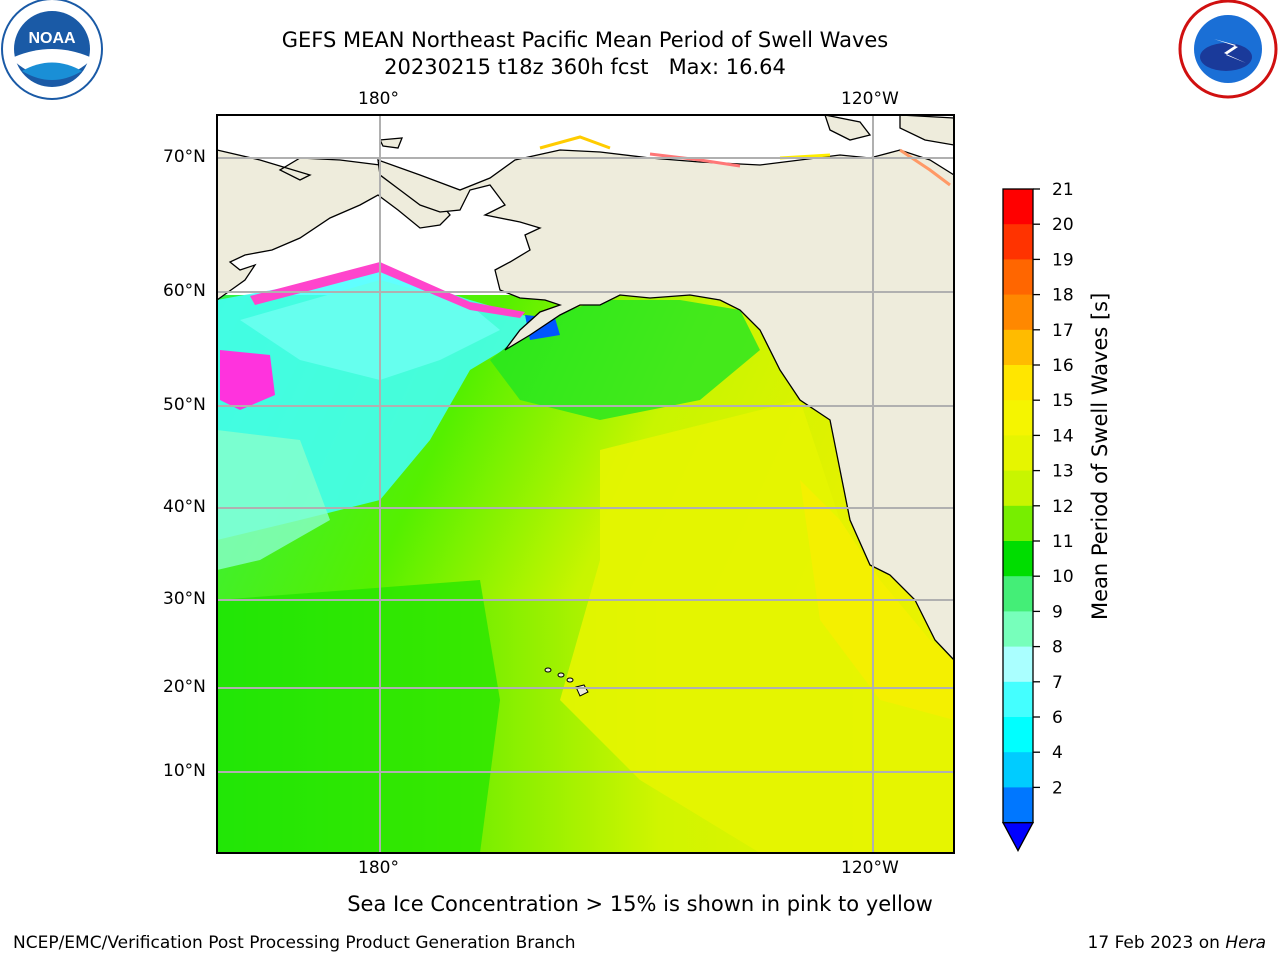 This screenshot has height=960, width=1280. I want to click on footer-date-text: 17 Feb 2023 on, so click(1156, 943).